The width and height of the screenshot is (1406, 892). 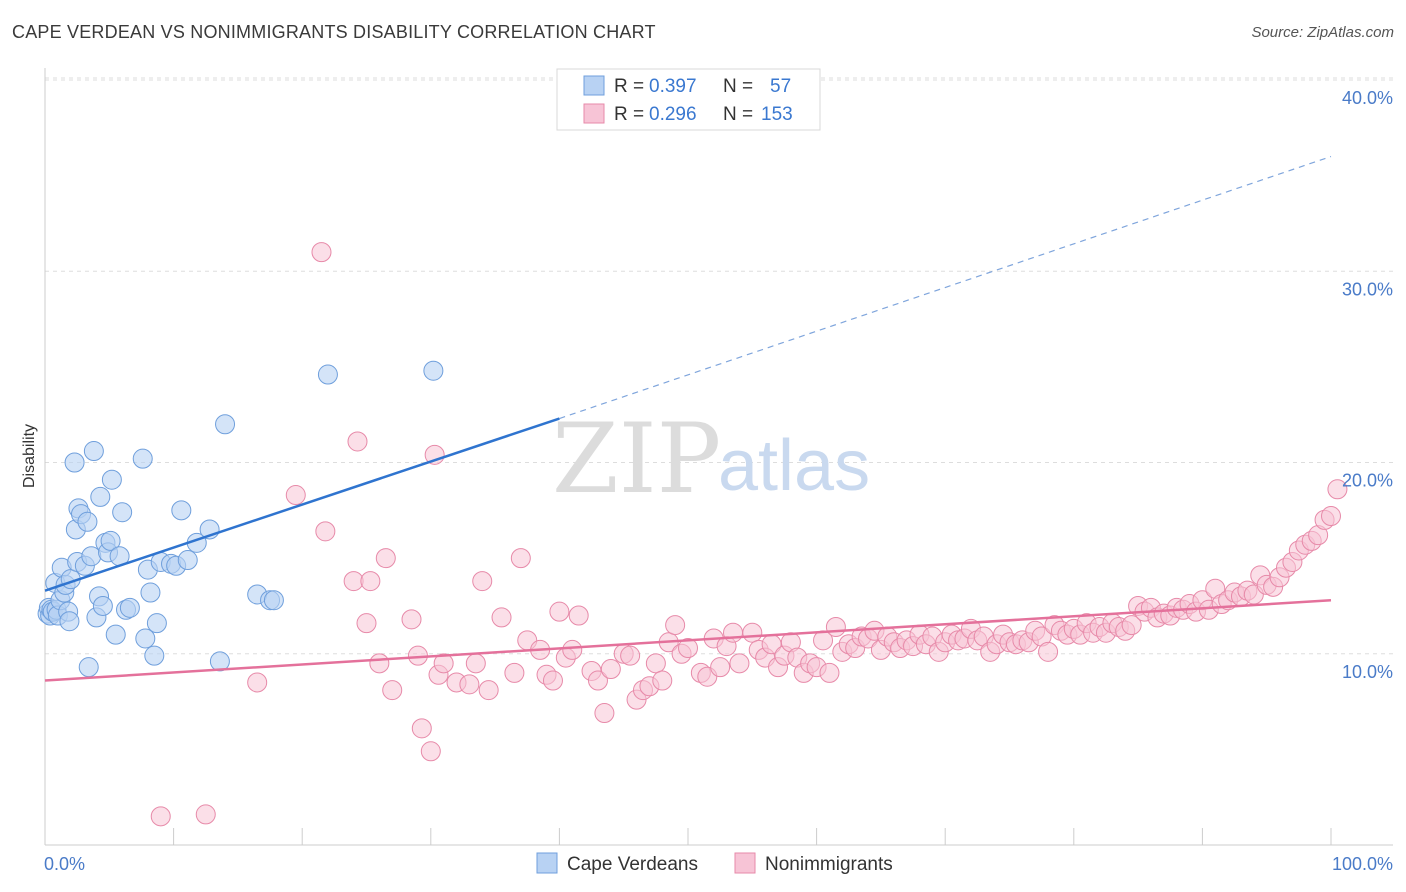 I want to click on bottom-legend: Cape Verdeans Nonimmigrants, so click(x=714, y=863).